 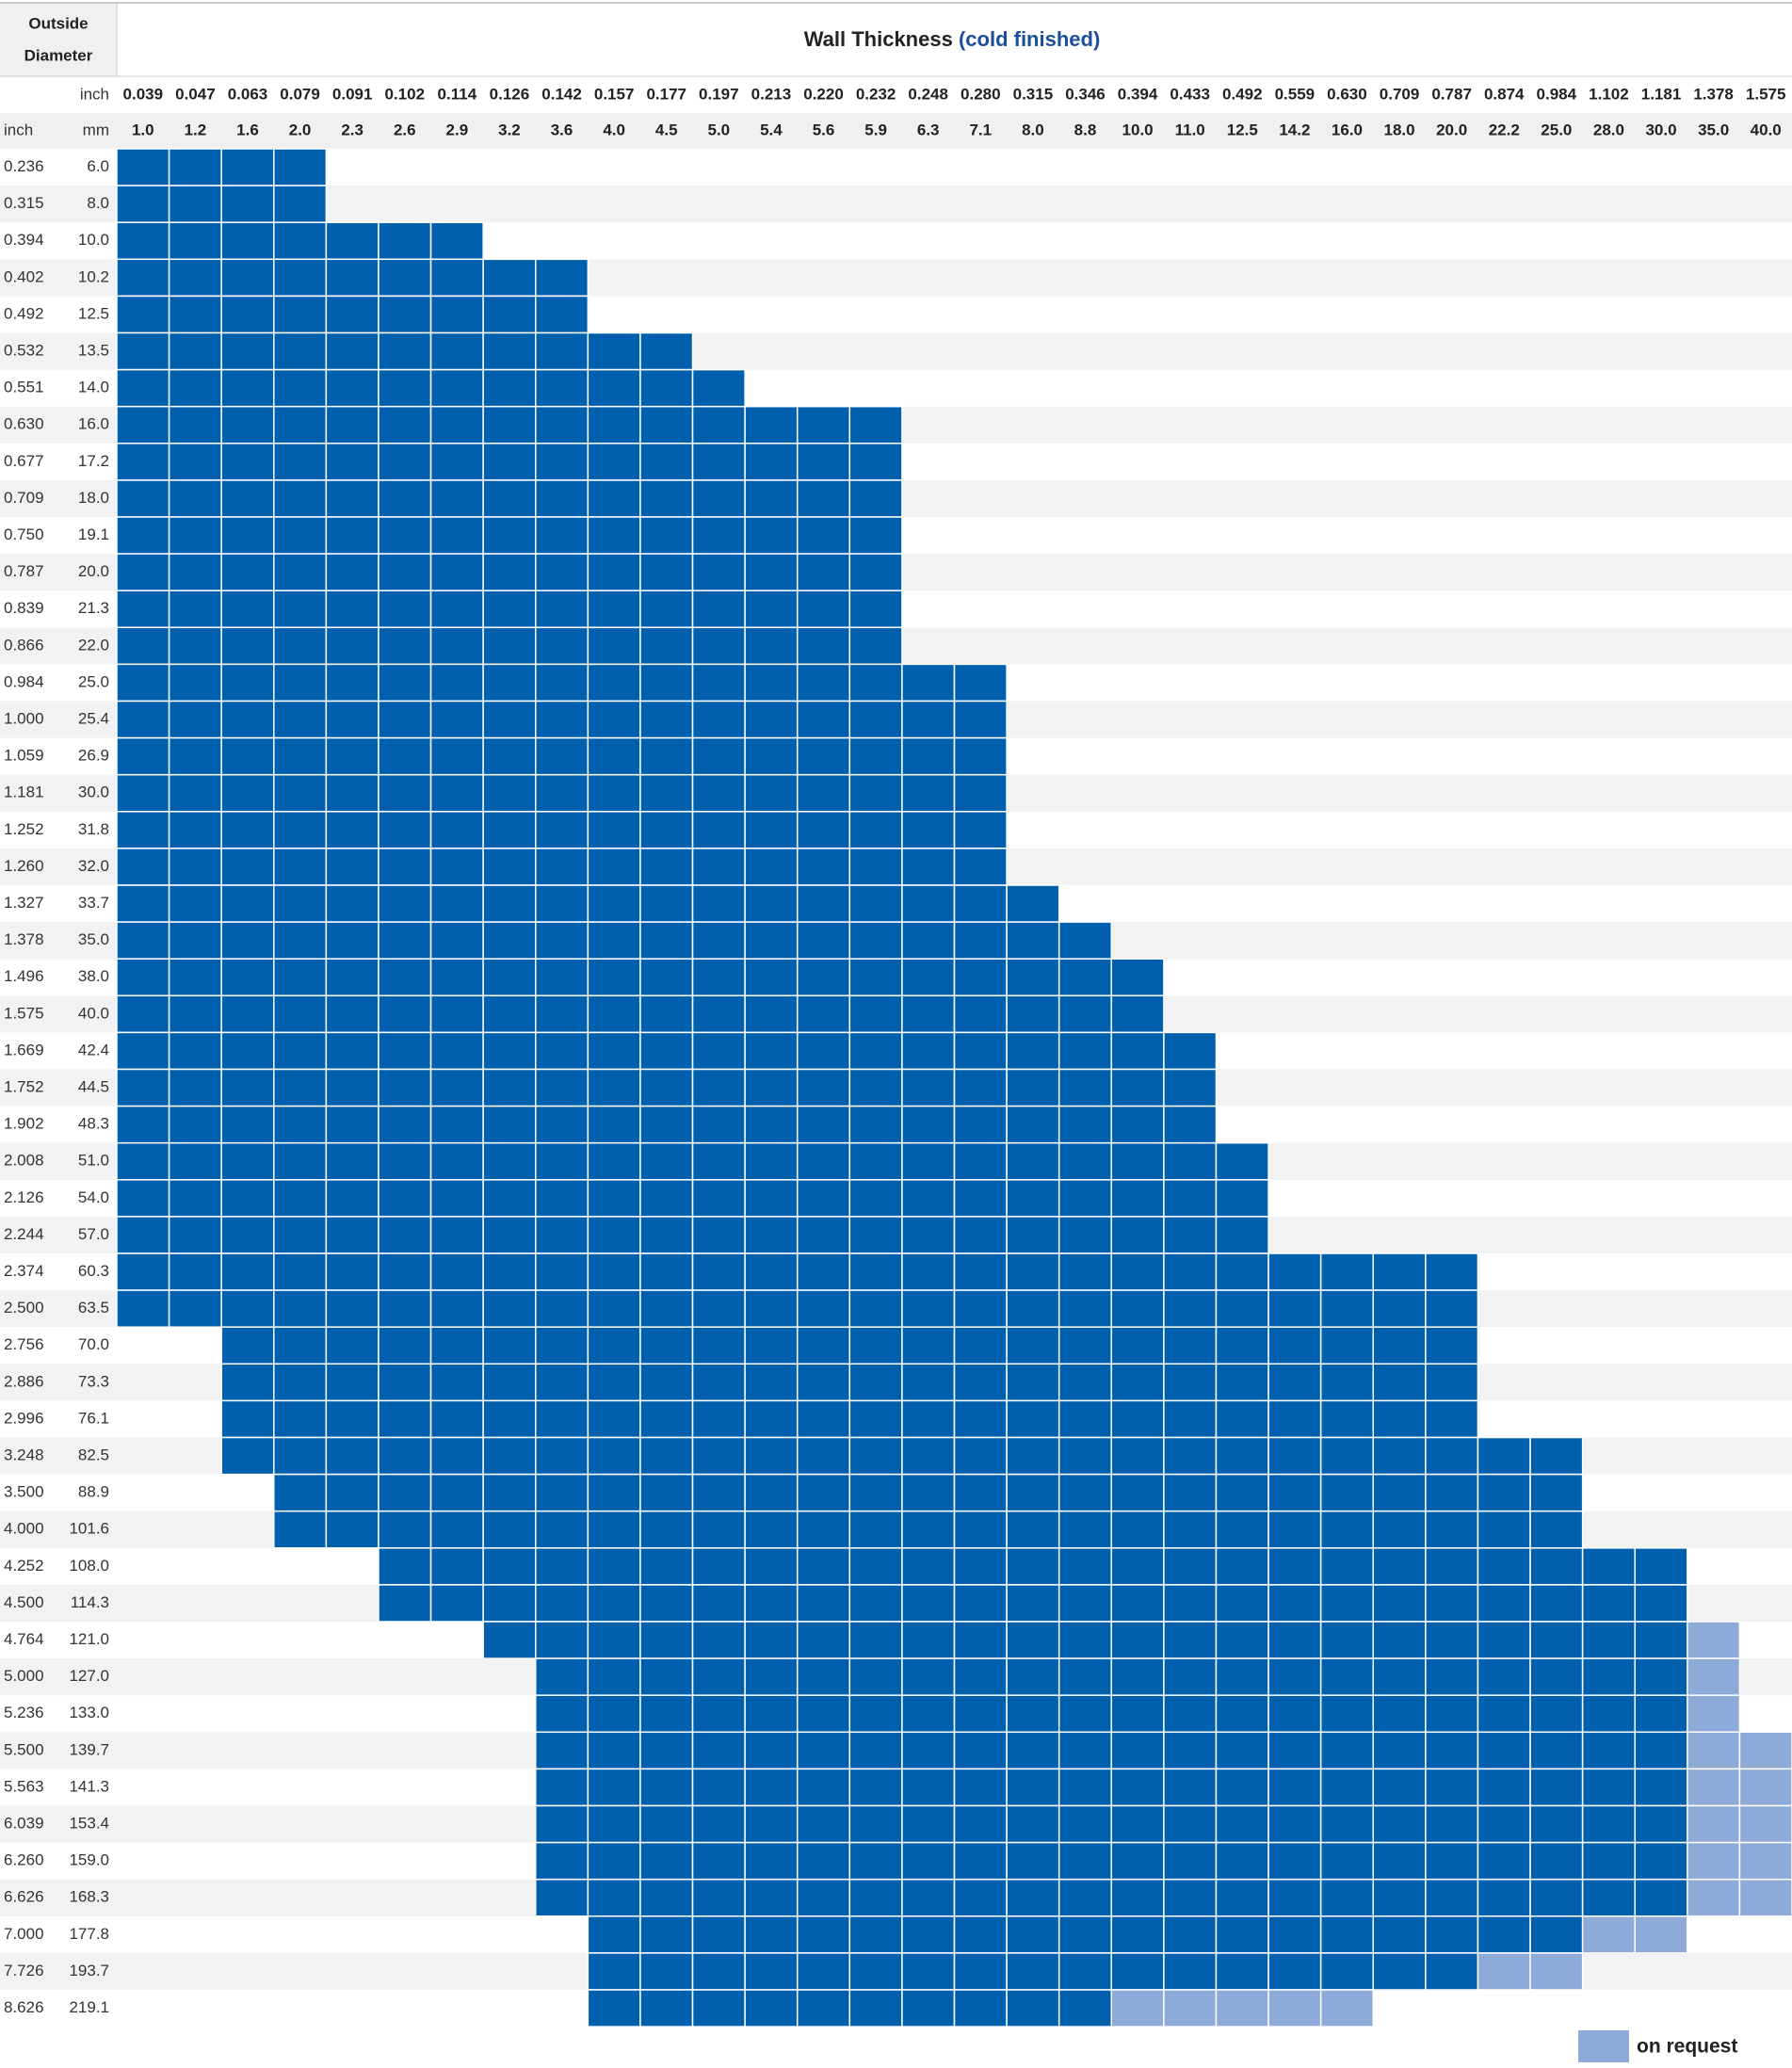 I want to click on column-inch: 0.079, so click(x=300, y=94).